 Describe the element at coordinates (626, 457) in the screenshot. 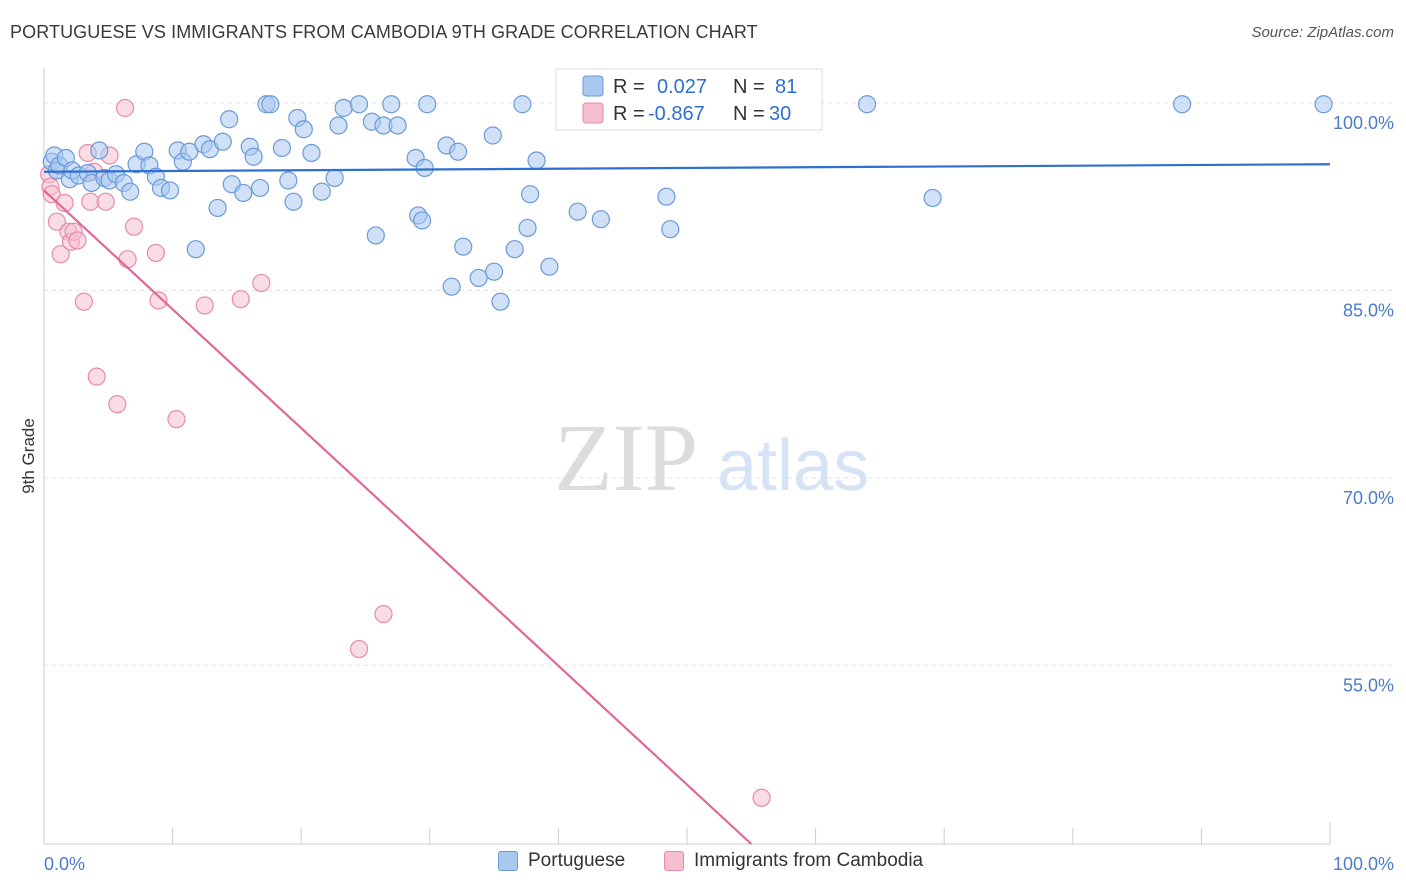

I see `watermark-zip: ZIP` at that location.